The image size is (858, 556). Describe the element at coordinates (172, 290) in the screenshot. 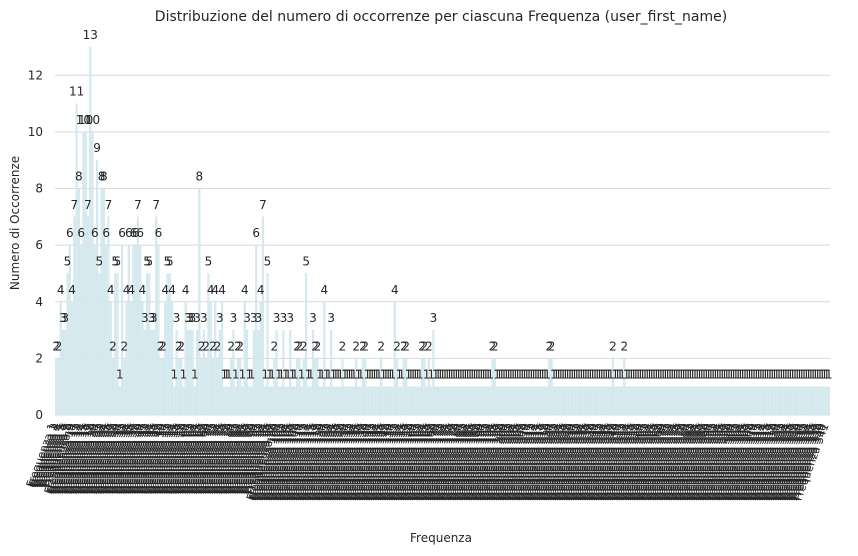

I see `bar-value-label: 4` at that location.